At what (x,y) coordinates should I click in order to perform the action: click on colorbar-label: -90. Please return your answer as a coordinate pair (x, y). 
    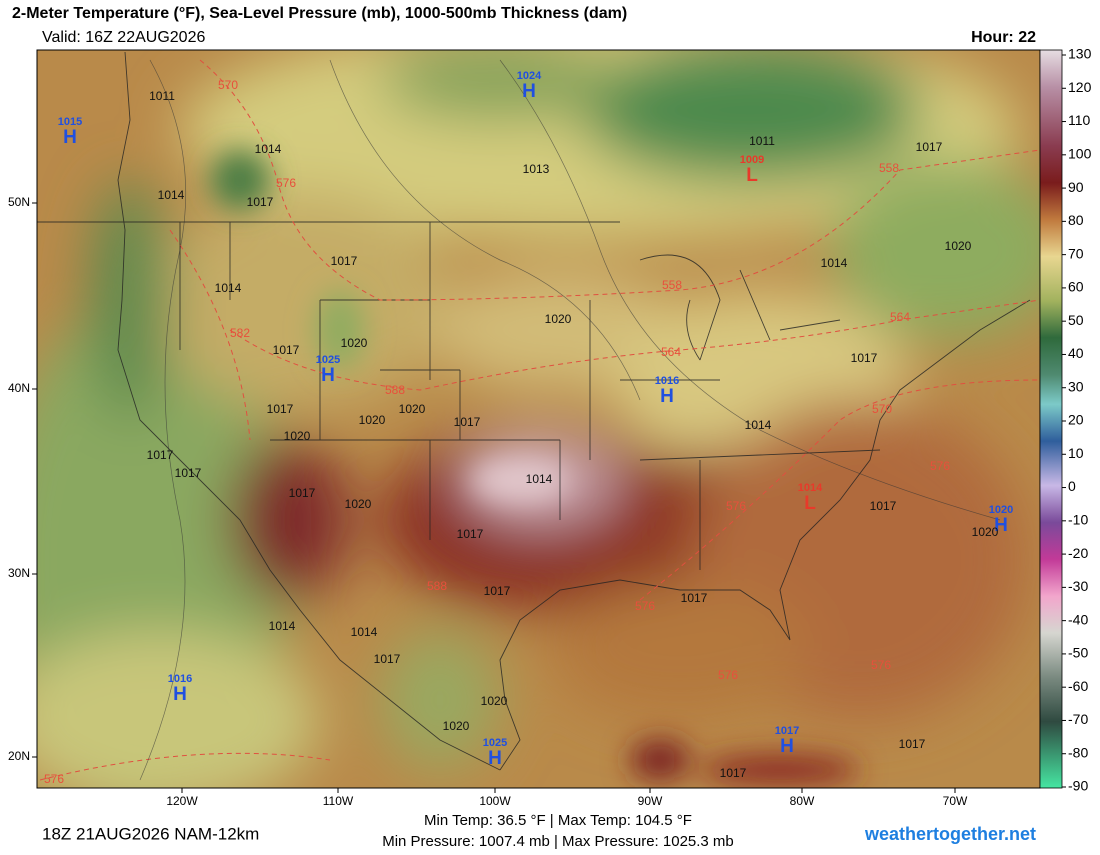
    Looking at the image, I should click on (1078, 786).